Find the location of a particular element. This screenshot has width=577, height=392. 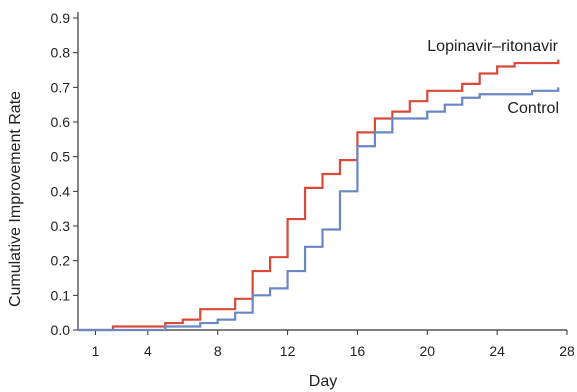

y-ticks: 0.0 0.1 0.2 0.3 0.4 0.5 0.6 0.7 0.8 0.9 is located at coordinates (64, 174).